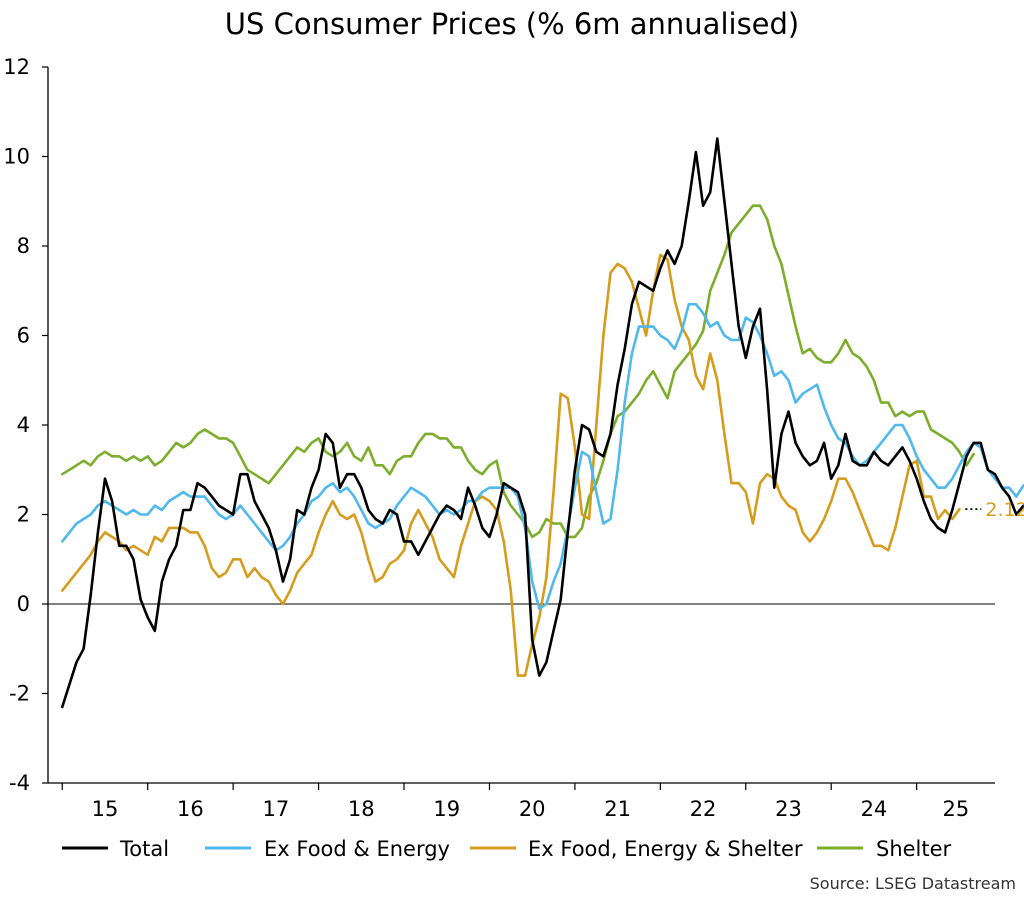  I want to click on x-tick-label-17: 17, so click(275, 809).